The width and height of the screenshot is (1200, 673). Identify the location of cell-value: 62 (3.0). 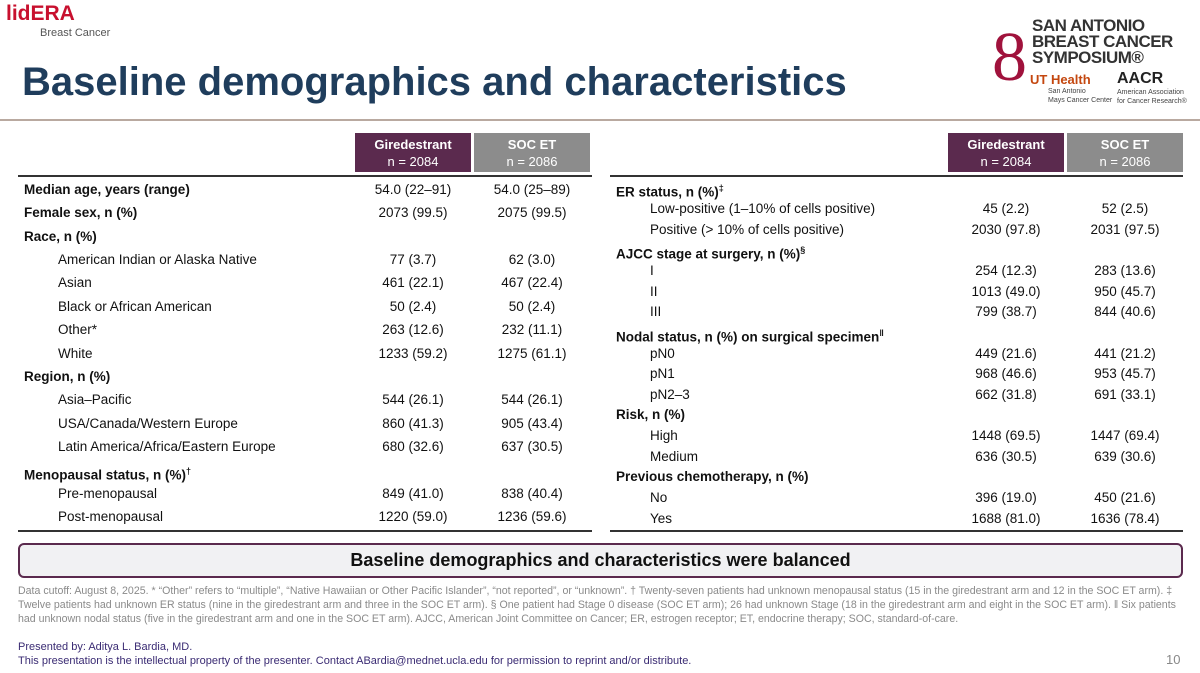
(532, 259).